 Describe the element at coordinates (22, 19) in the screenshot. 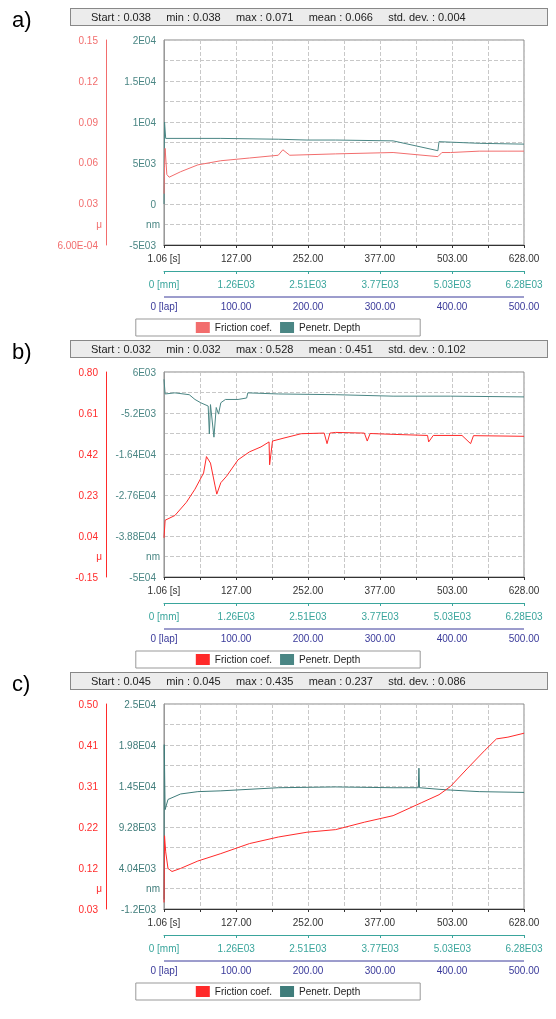

I see `chart-title: a)` at that location.